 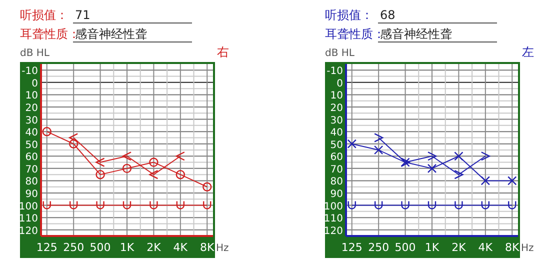 I want to click on text: 68, so click(x=388, y=15).